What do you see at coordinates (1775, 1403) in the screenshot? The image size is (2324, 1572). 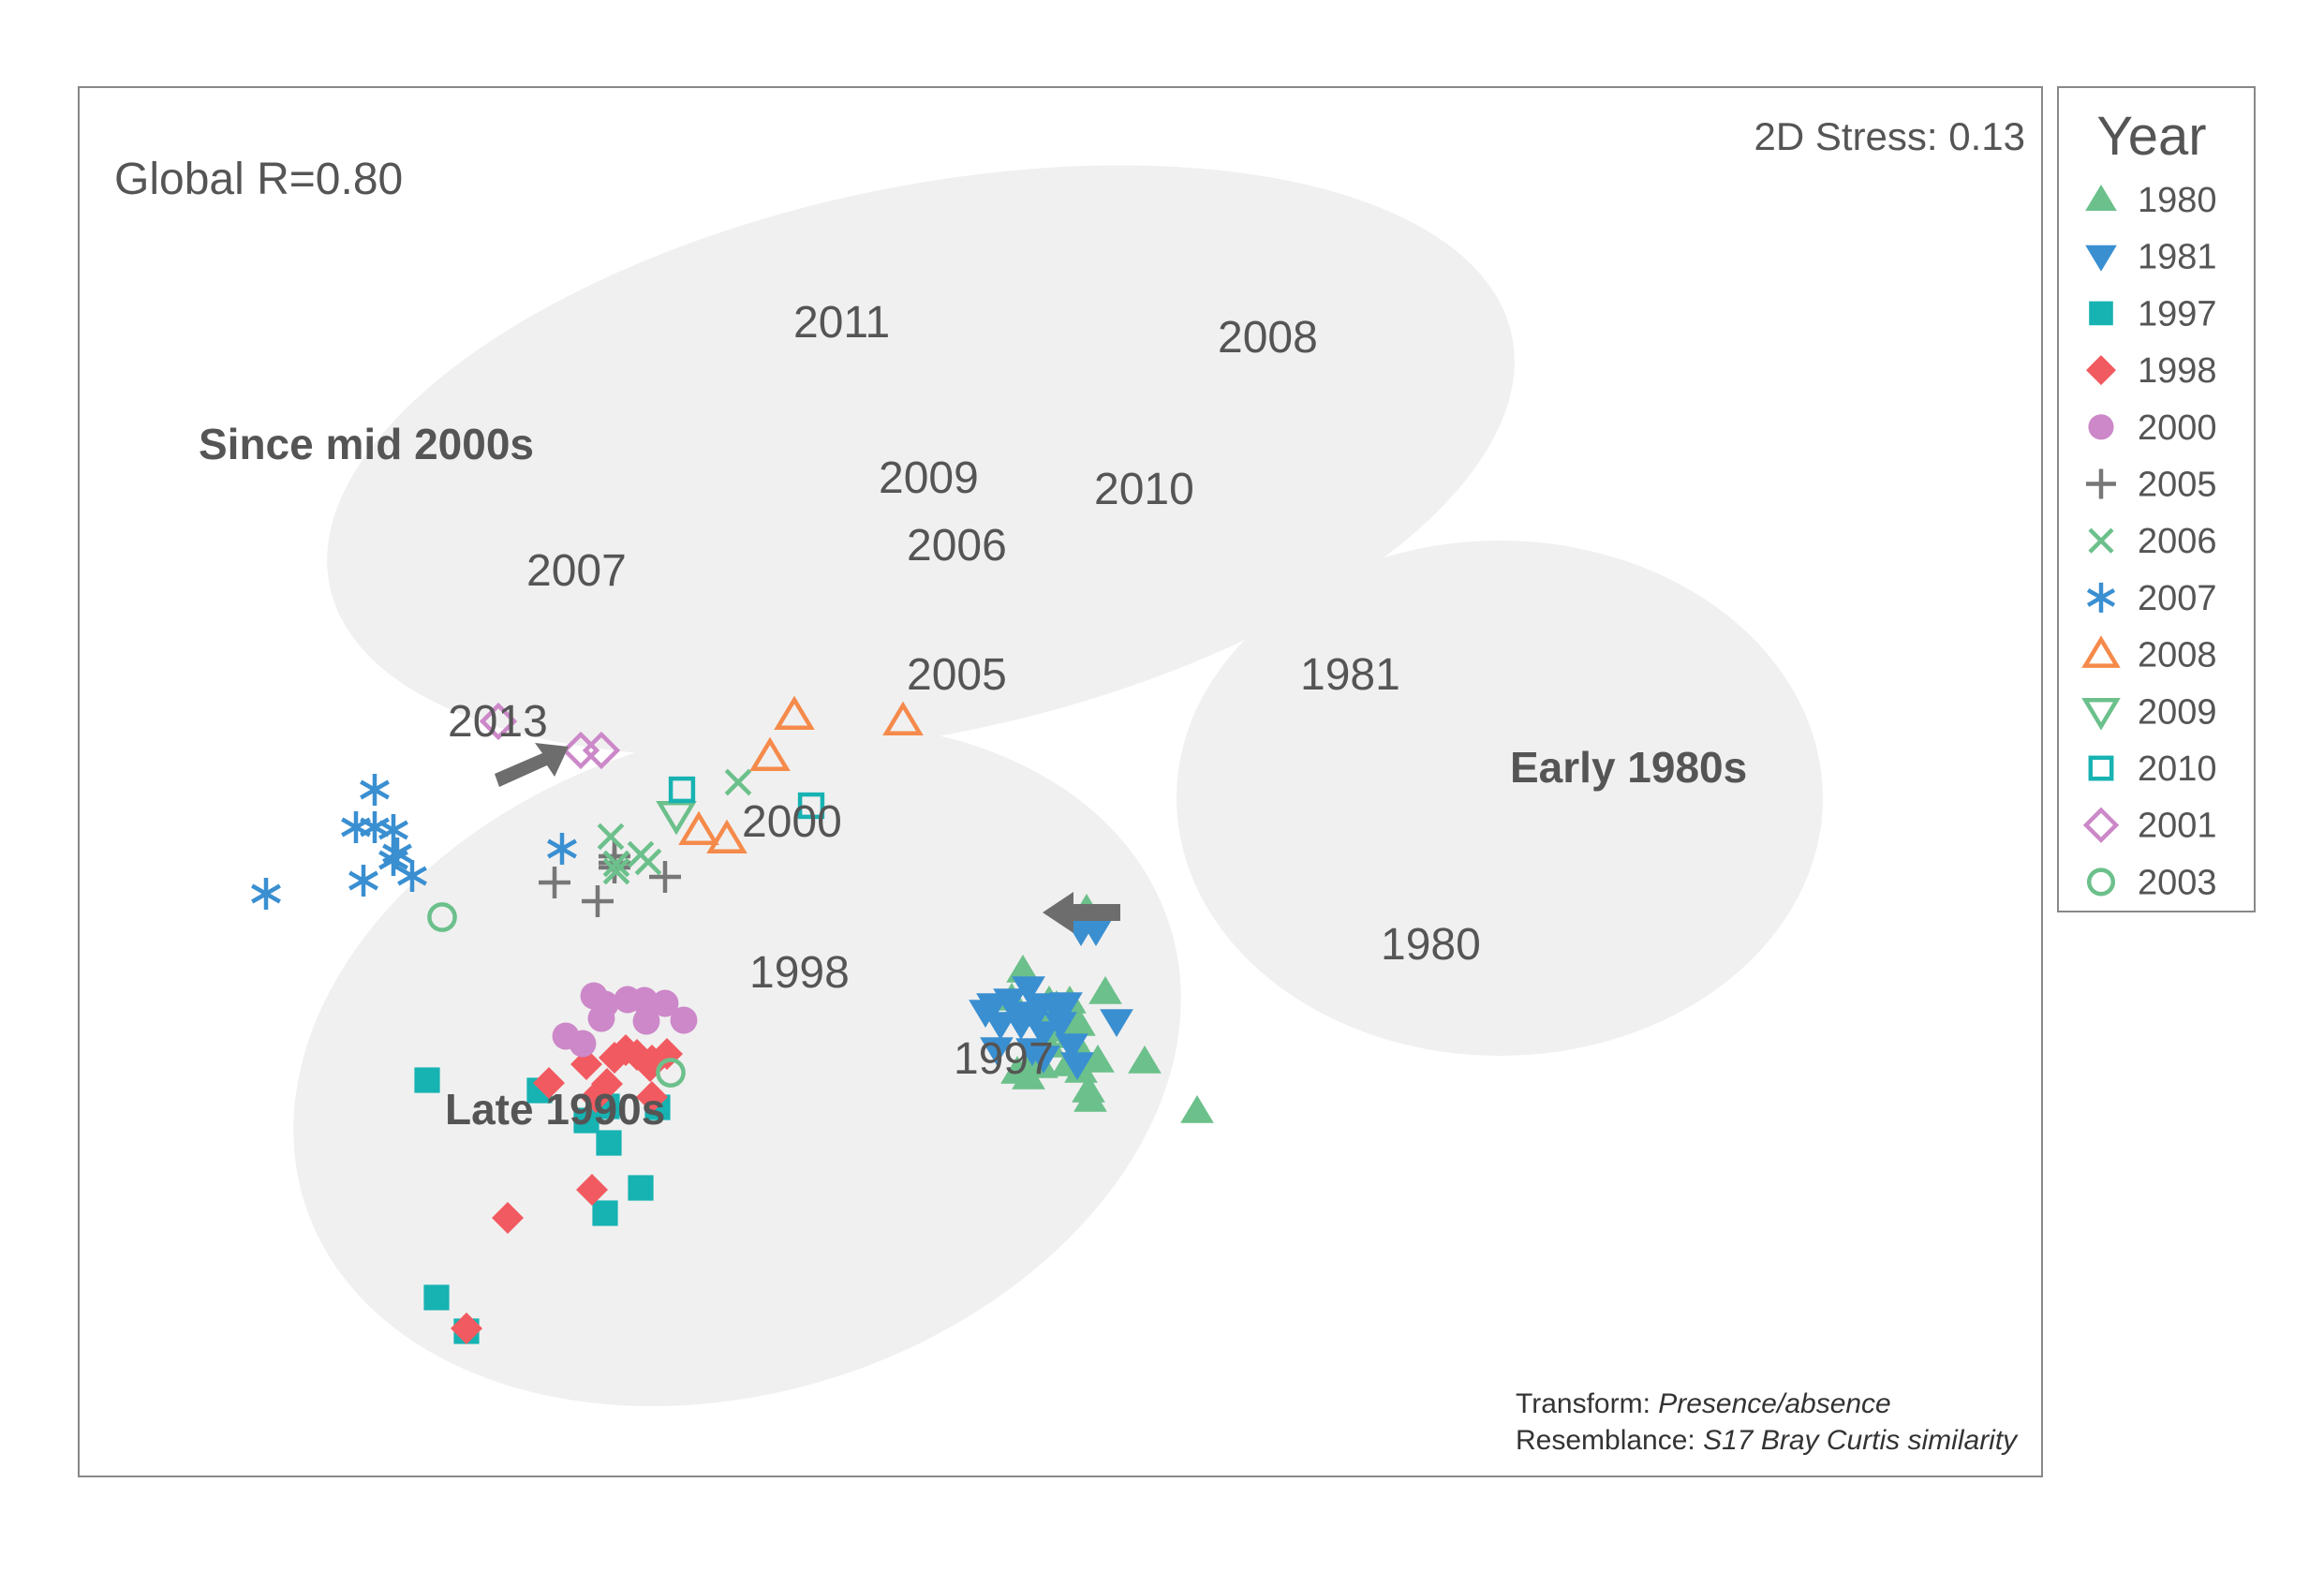 I see `footnote-transform-value: Presence/absence` at bounding box center [1775, 1403].